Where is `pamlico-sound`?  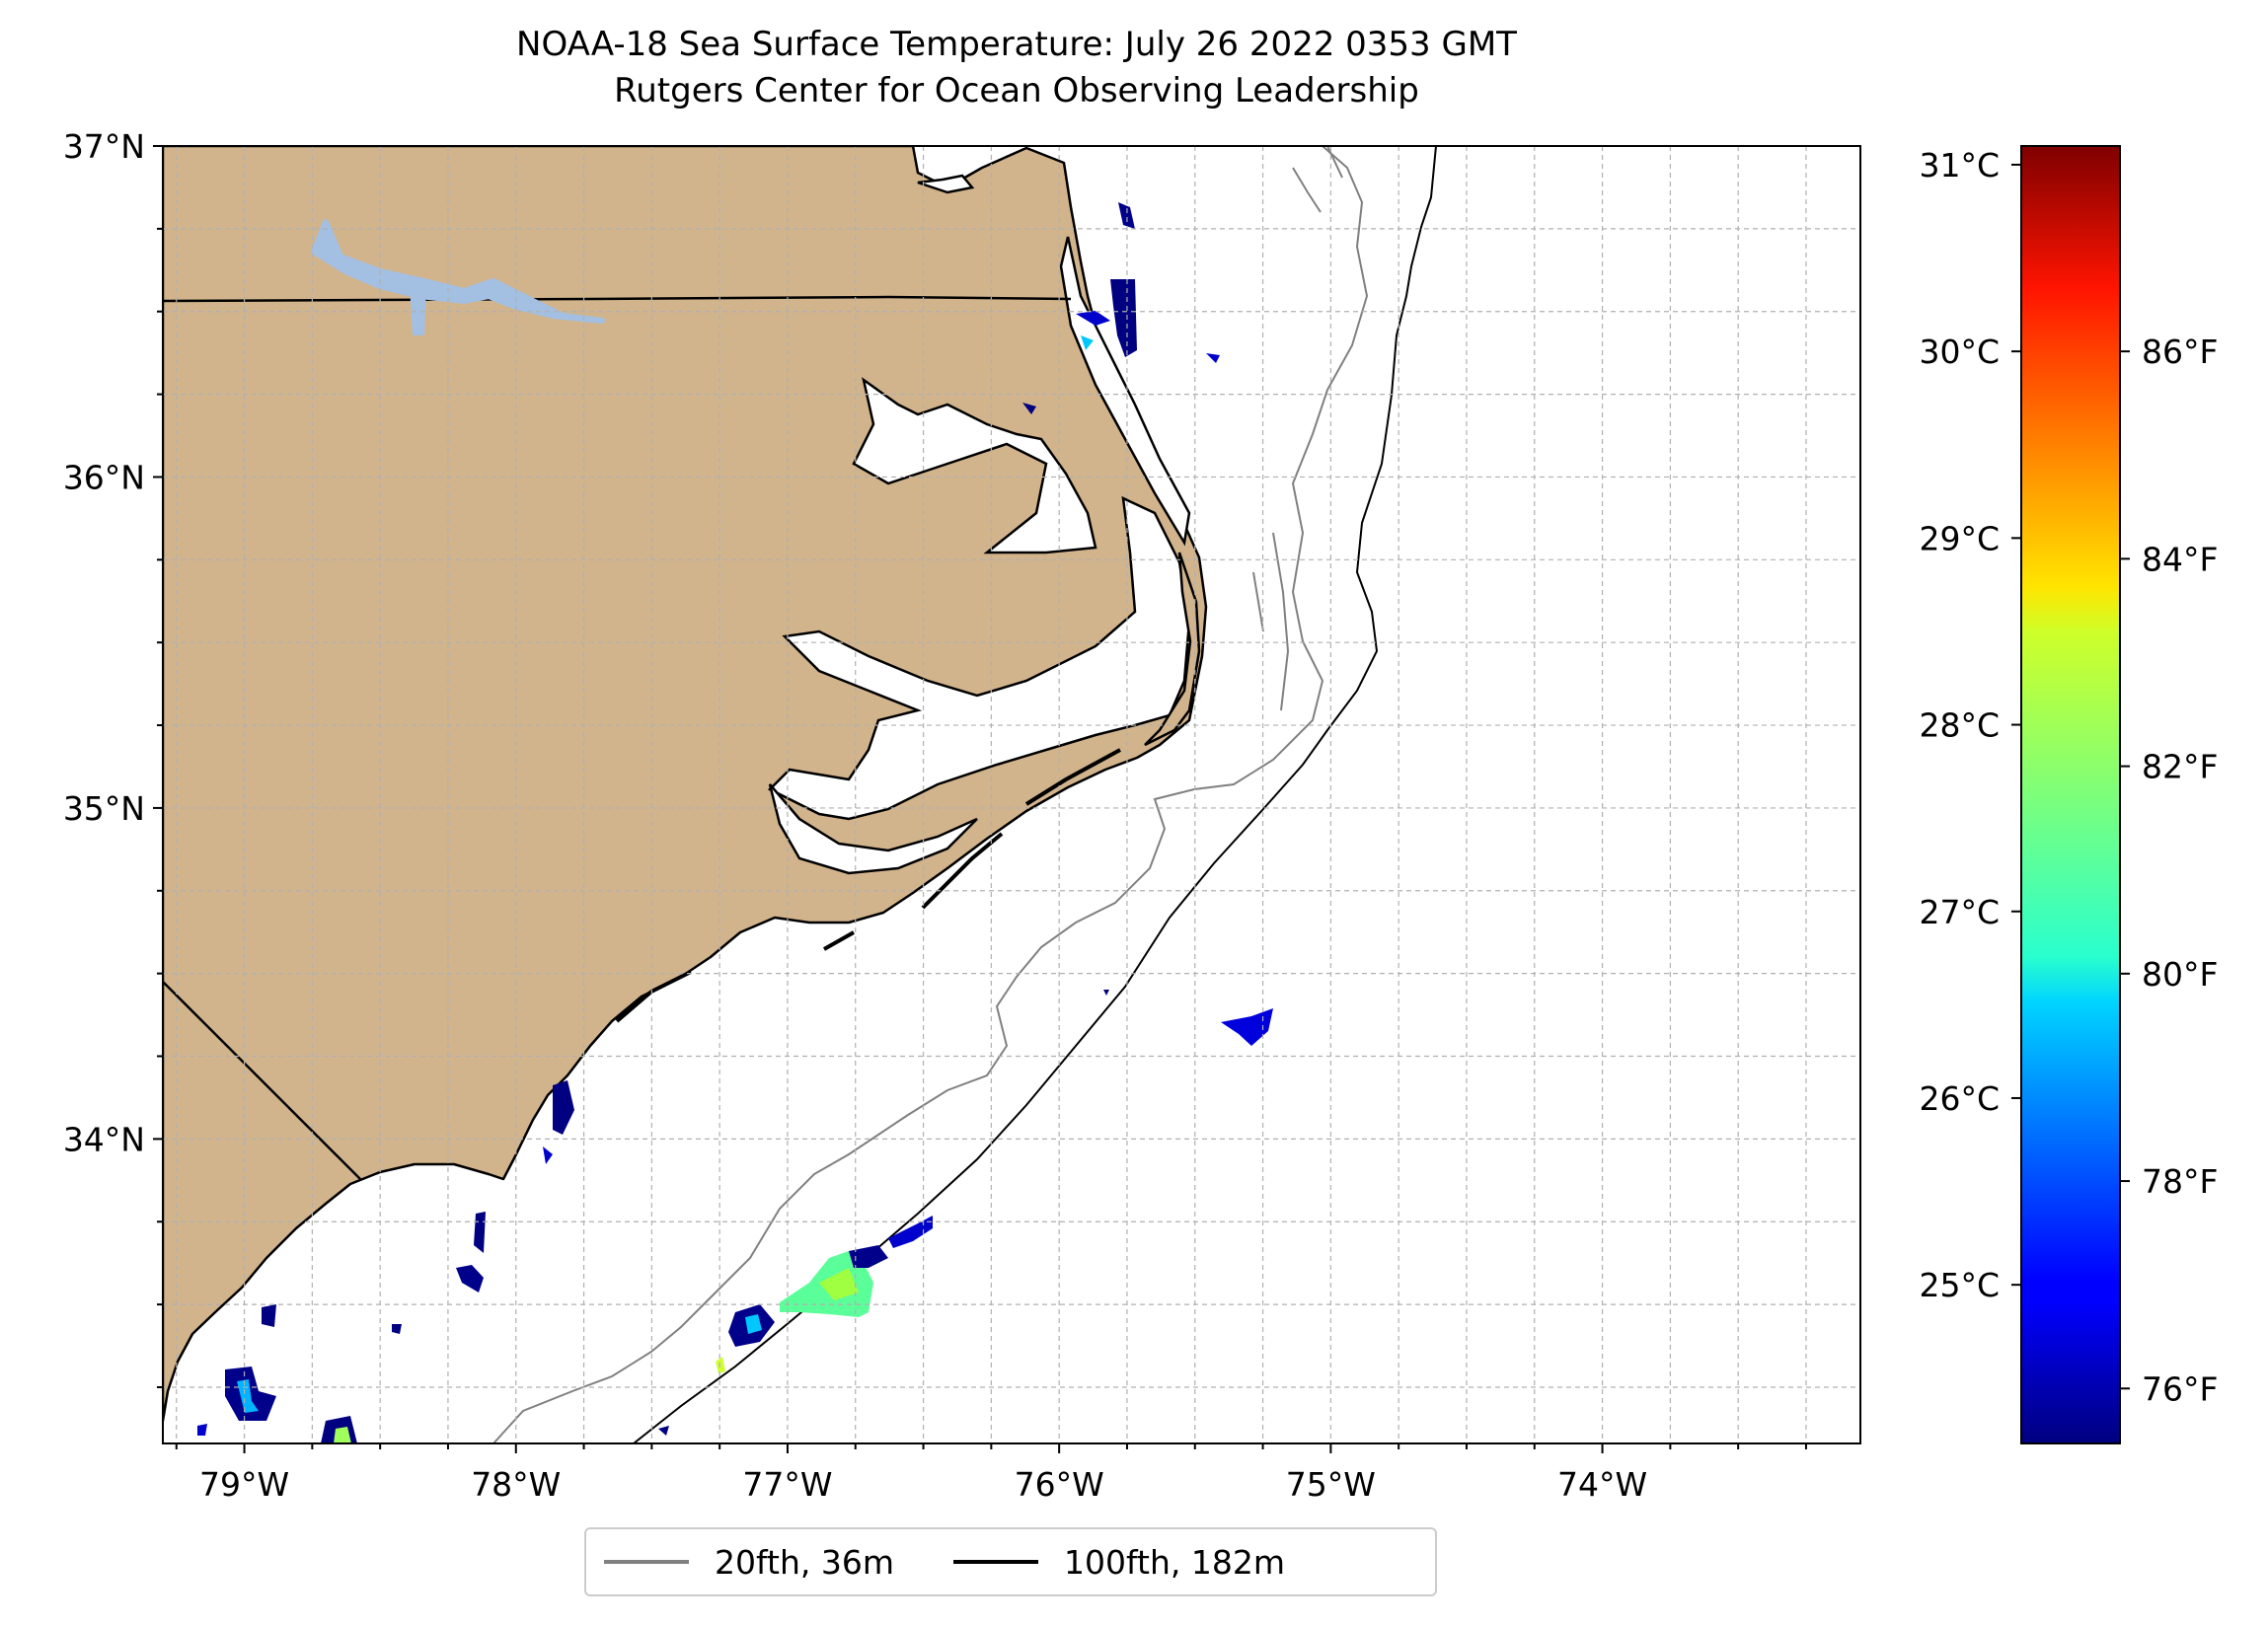 pamlico-sound is located at coordinates (979, 658).